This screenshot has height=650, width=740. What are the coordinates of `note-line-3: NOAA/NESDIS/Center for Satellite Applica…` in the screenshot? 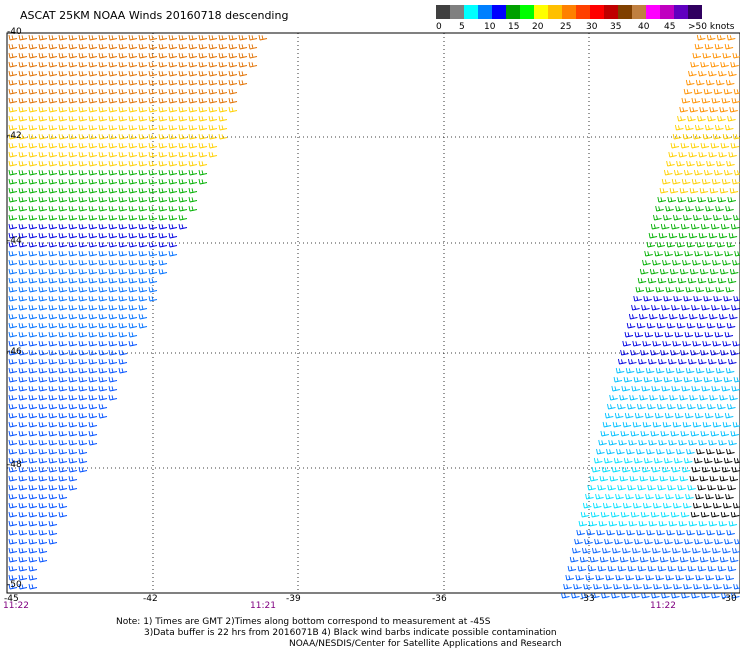 It's located at (425, 644).